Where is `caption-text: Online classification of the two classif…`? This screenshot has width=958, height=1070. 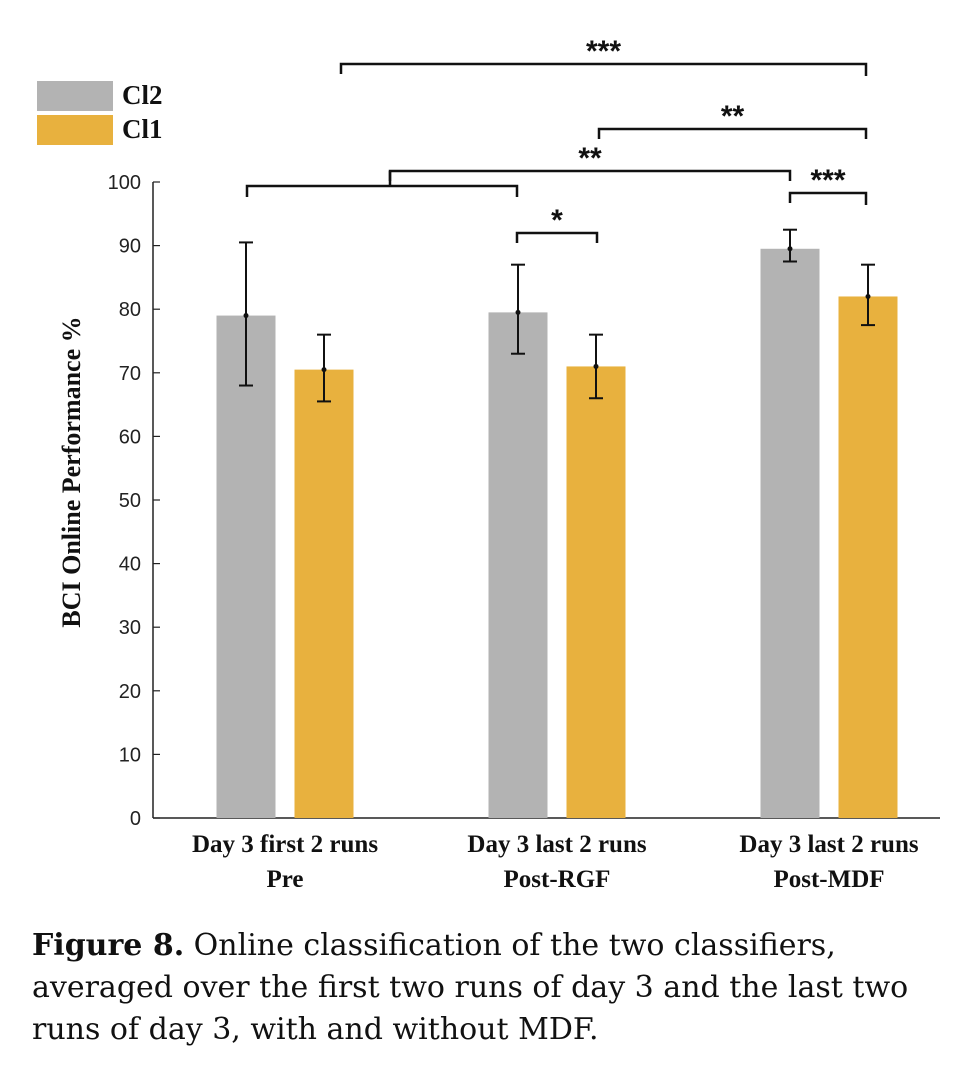
caption-text: Online classification of the two classif… is located at coordinates (470, 987).